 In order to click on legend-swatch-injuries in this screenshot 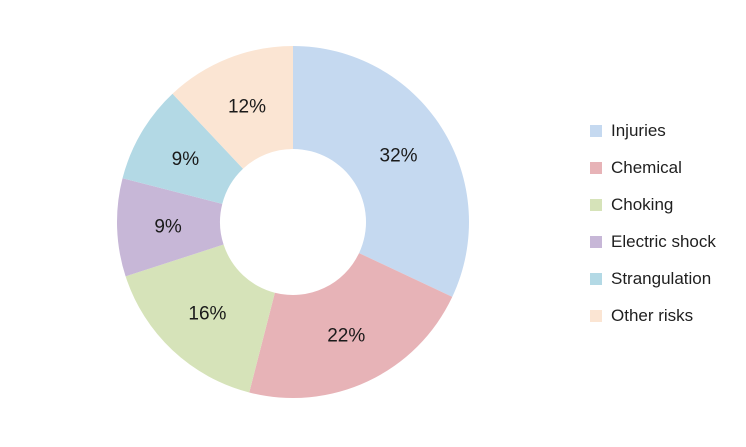, I will do `click(596, 130)`.